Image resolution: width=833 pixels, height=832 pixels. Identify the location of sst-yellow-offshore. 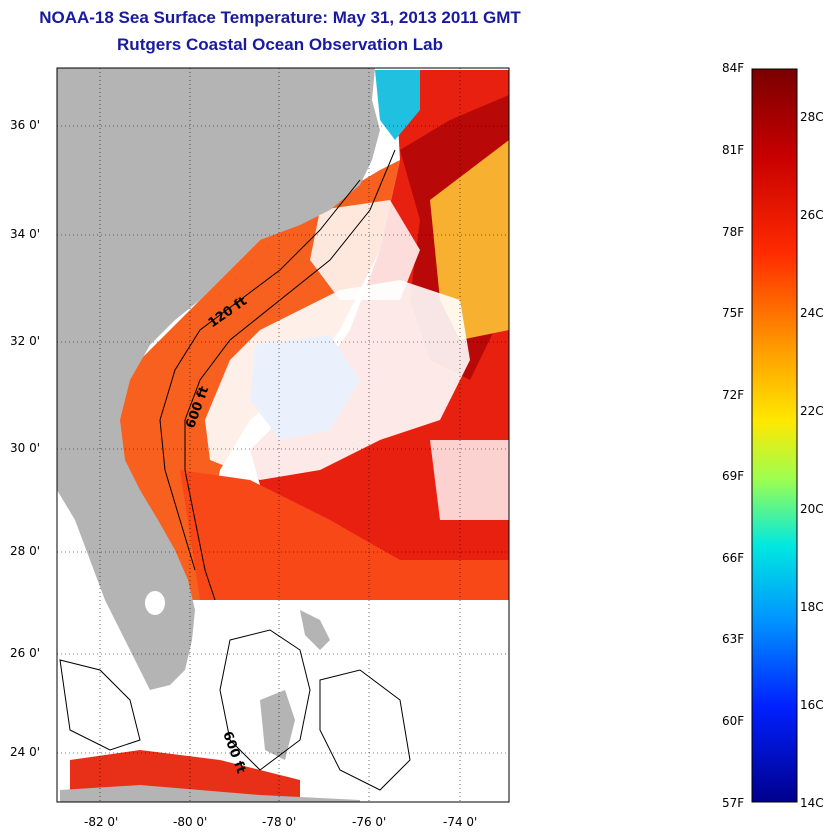
(469, 240).